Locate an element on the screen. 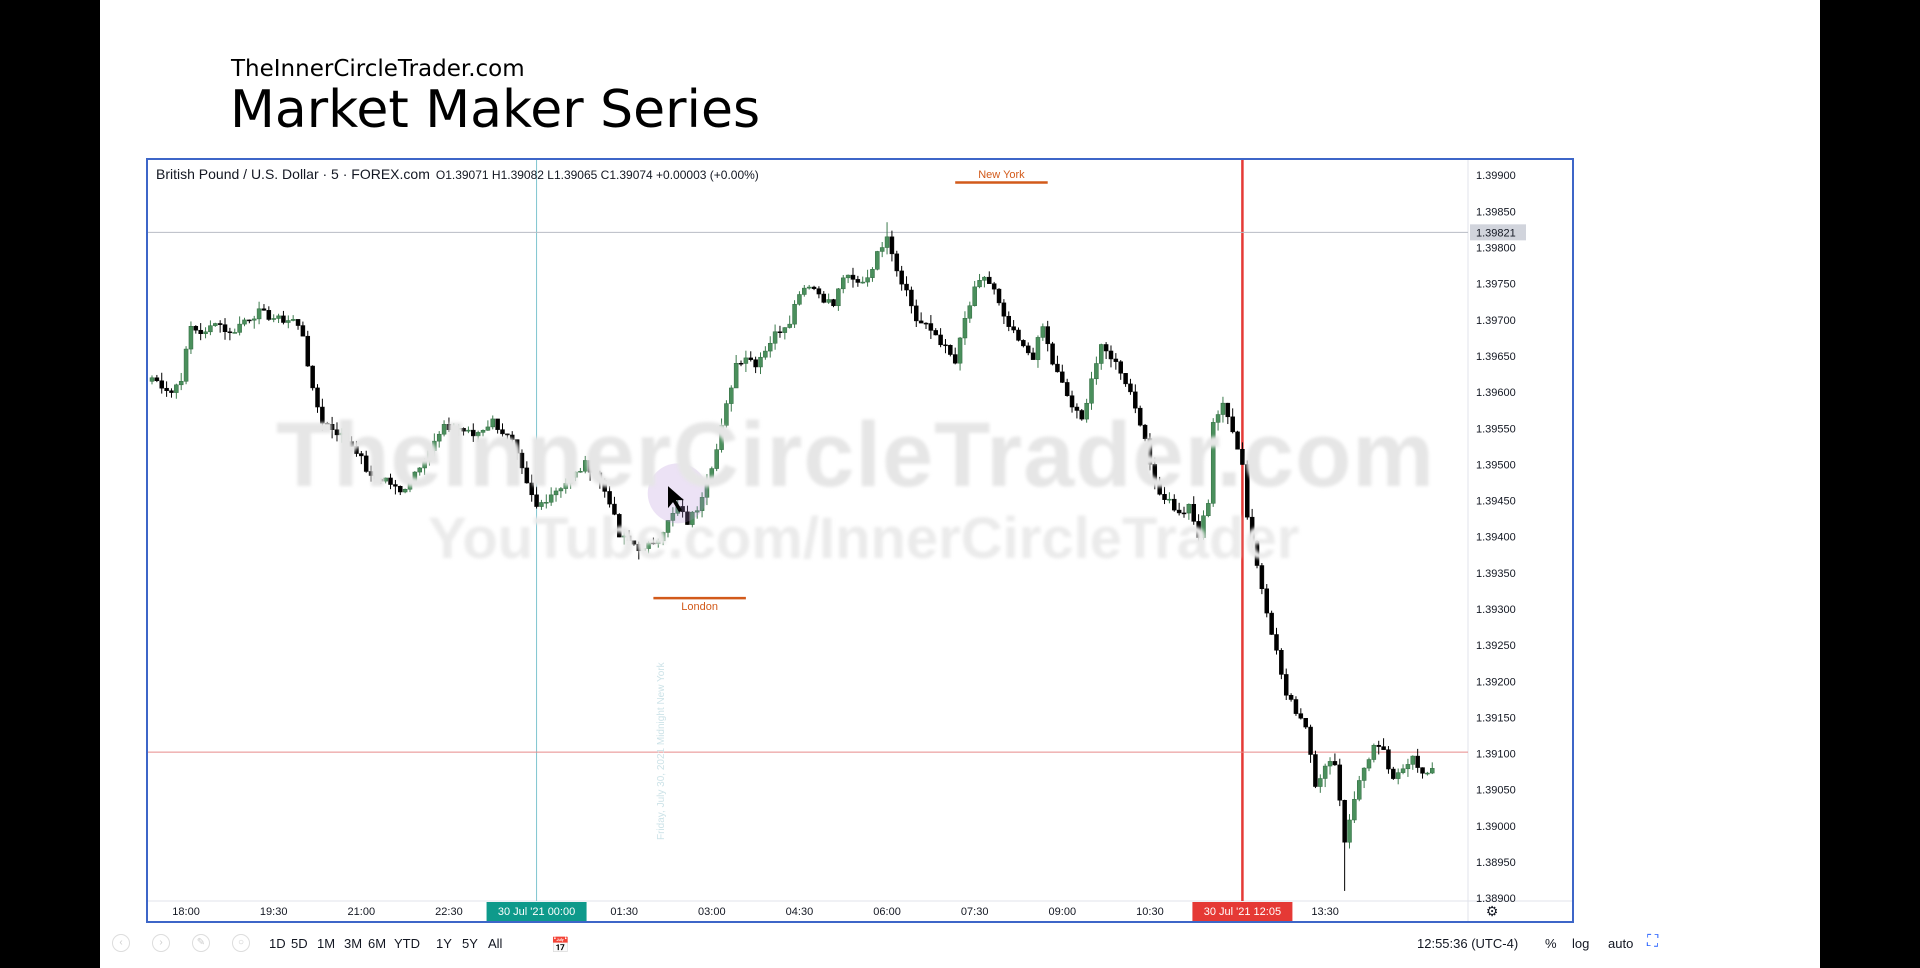 This screenshot has height=968, width=1920. log-toggle: log is located at coordinates (1581, 943).